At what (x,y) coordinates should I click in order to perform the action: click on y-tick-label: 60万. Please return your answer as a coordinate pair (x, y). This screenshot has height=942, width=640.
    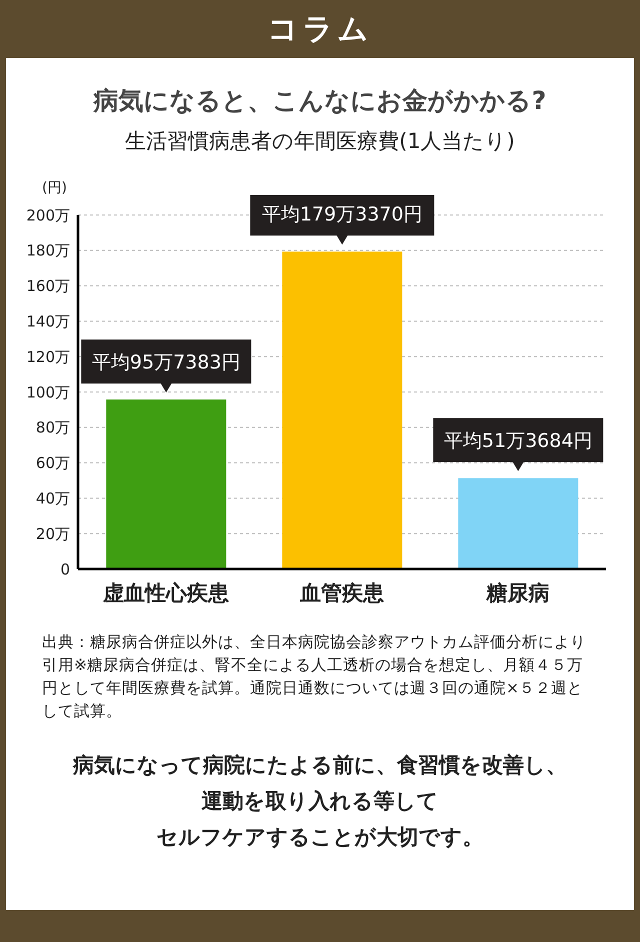
    Looking at the image, I should click on (53, 463).